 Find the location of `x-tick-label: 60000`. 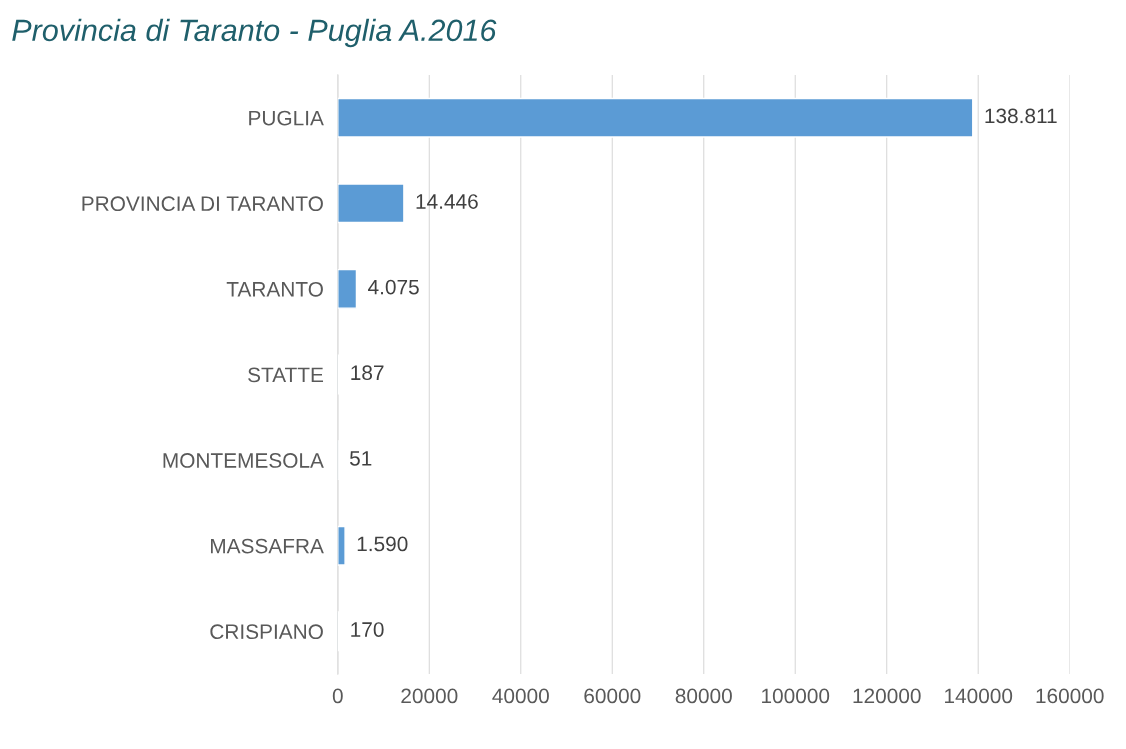

x-tick-label: 60000 is located at coordinates (612, 696).